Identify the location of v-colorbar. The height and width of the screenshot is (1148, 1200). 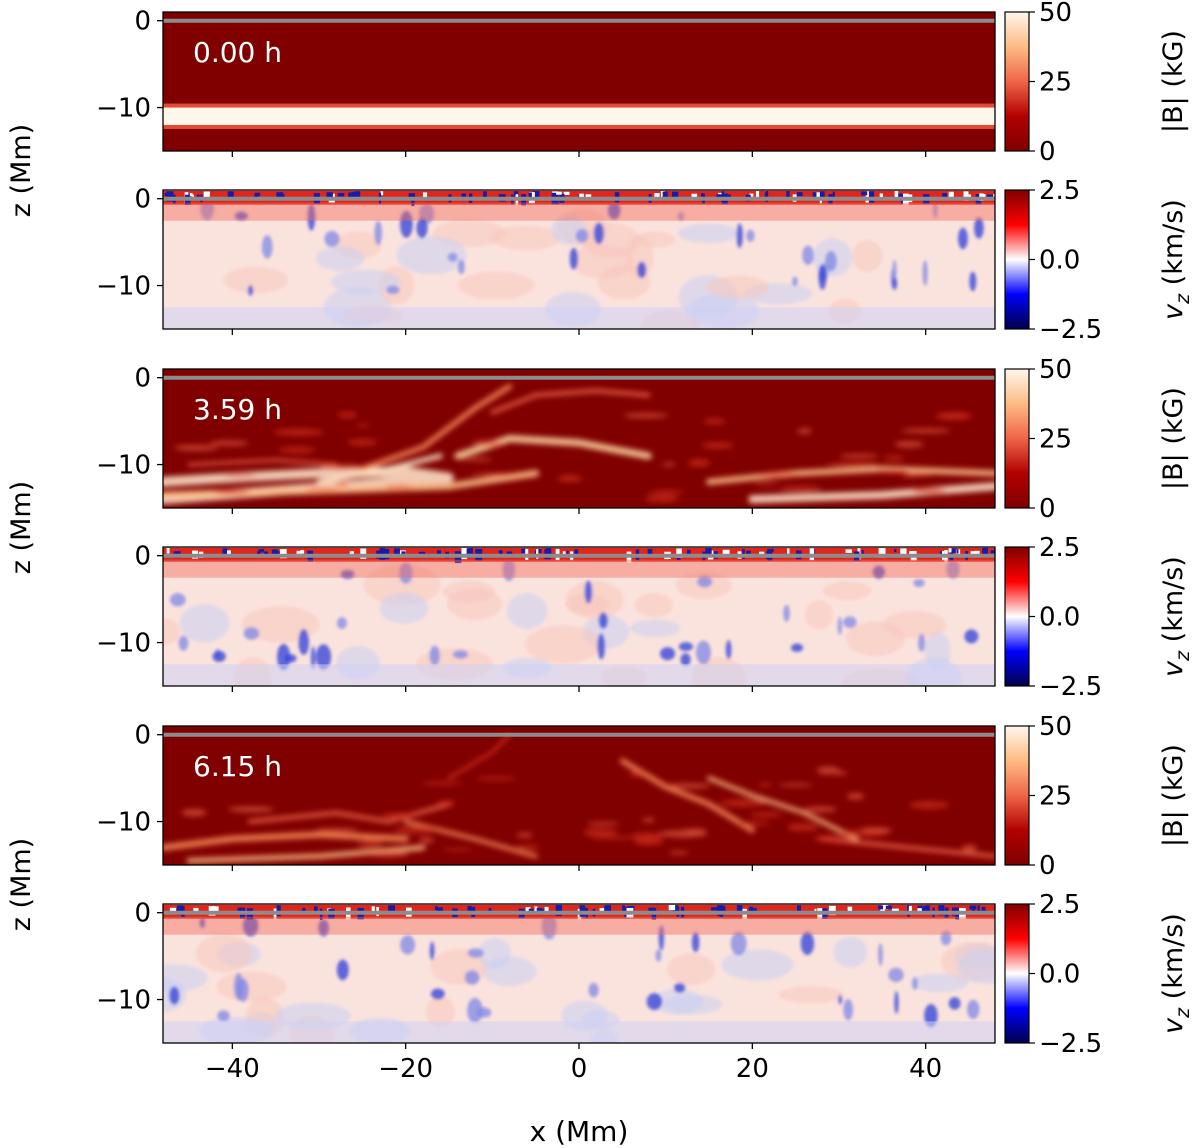
(1017, 973).